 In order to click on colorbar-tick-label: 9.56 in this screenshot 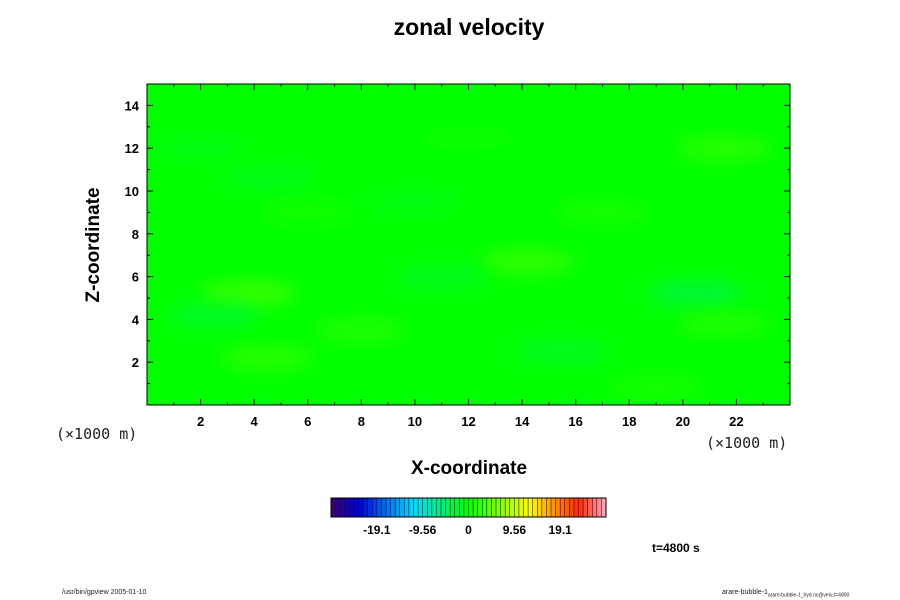, I will do `click(515, 530)`.